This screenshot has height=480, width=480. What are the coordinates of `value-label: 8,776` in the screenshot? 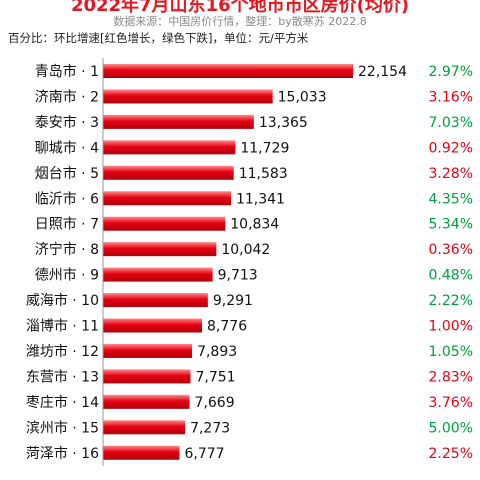 It's located at (227, 327).